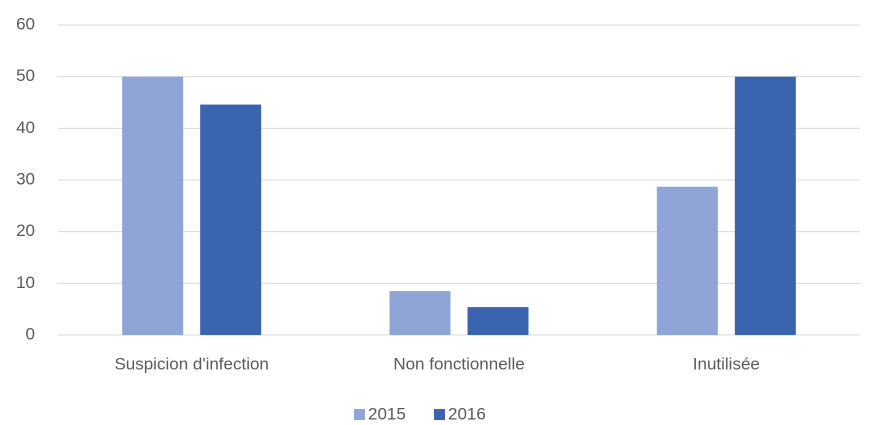  I want to click on y-tick-label: 60, so click(25, 23).